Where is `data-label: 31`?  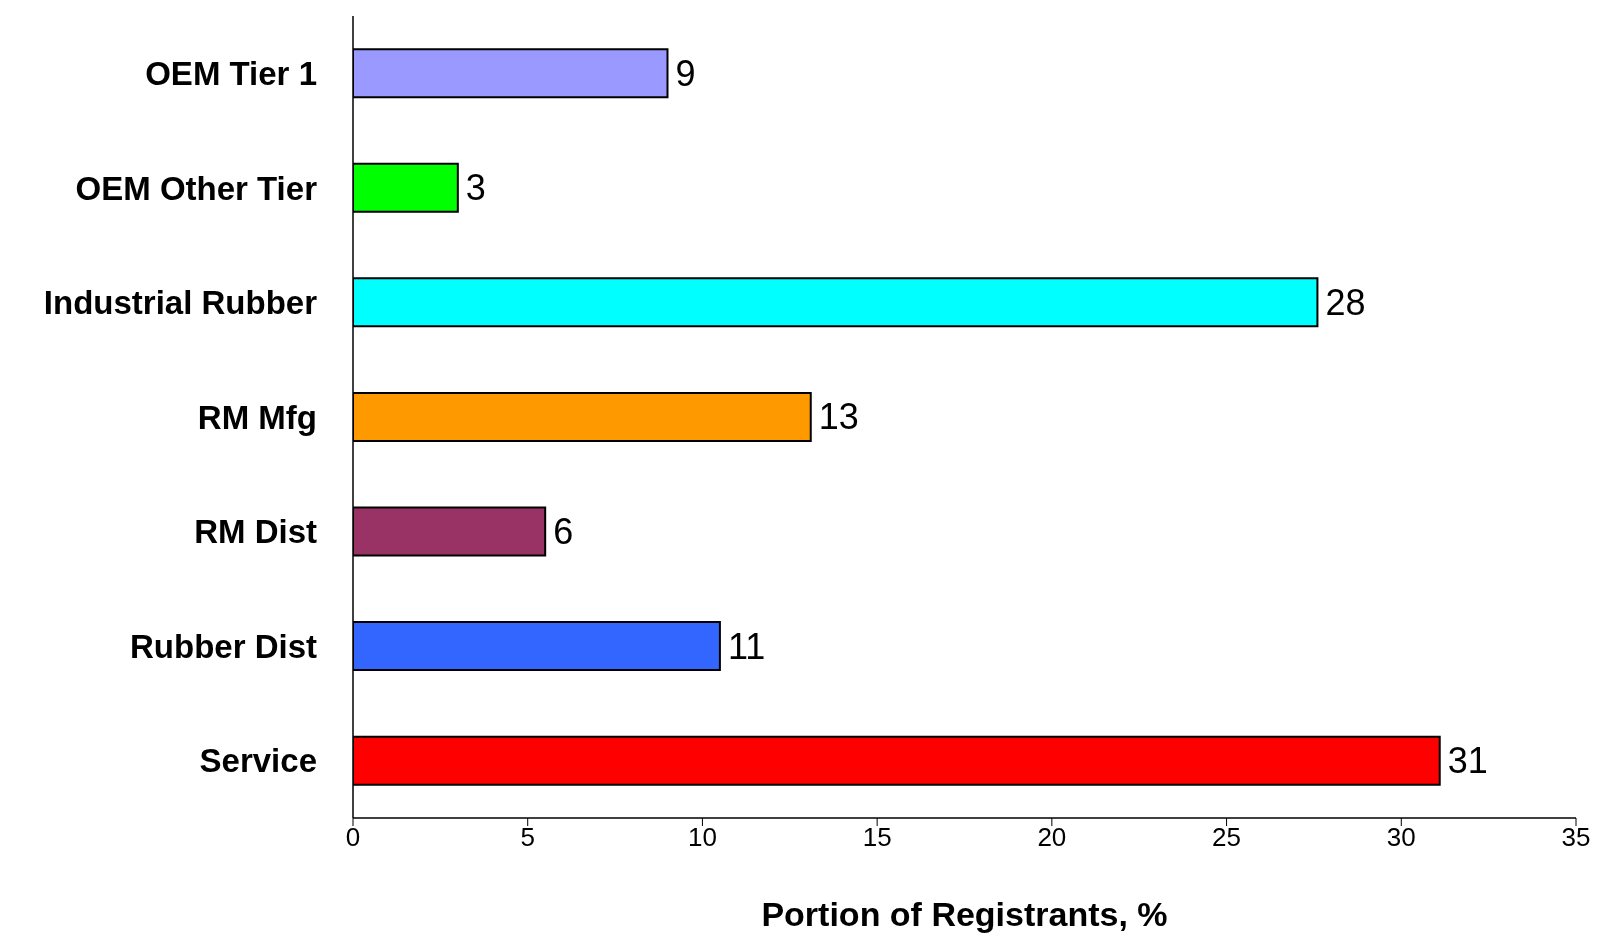
data-label: 31 is located at coordinates (1467, 761).